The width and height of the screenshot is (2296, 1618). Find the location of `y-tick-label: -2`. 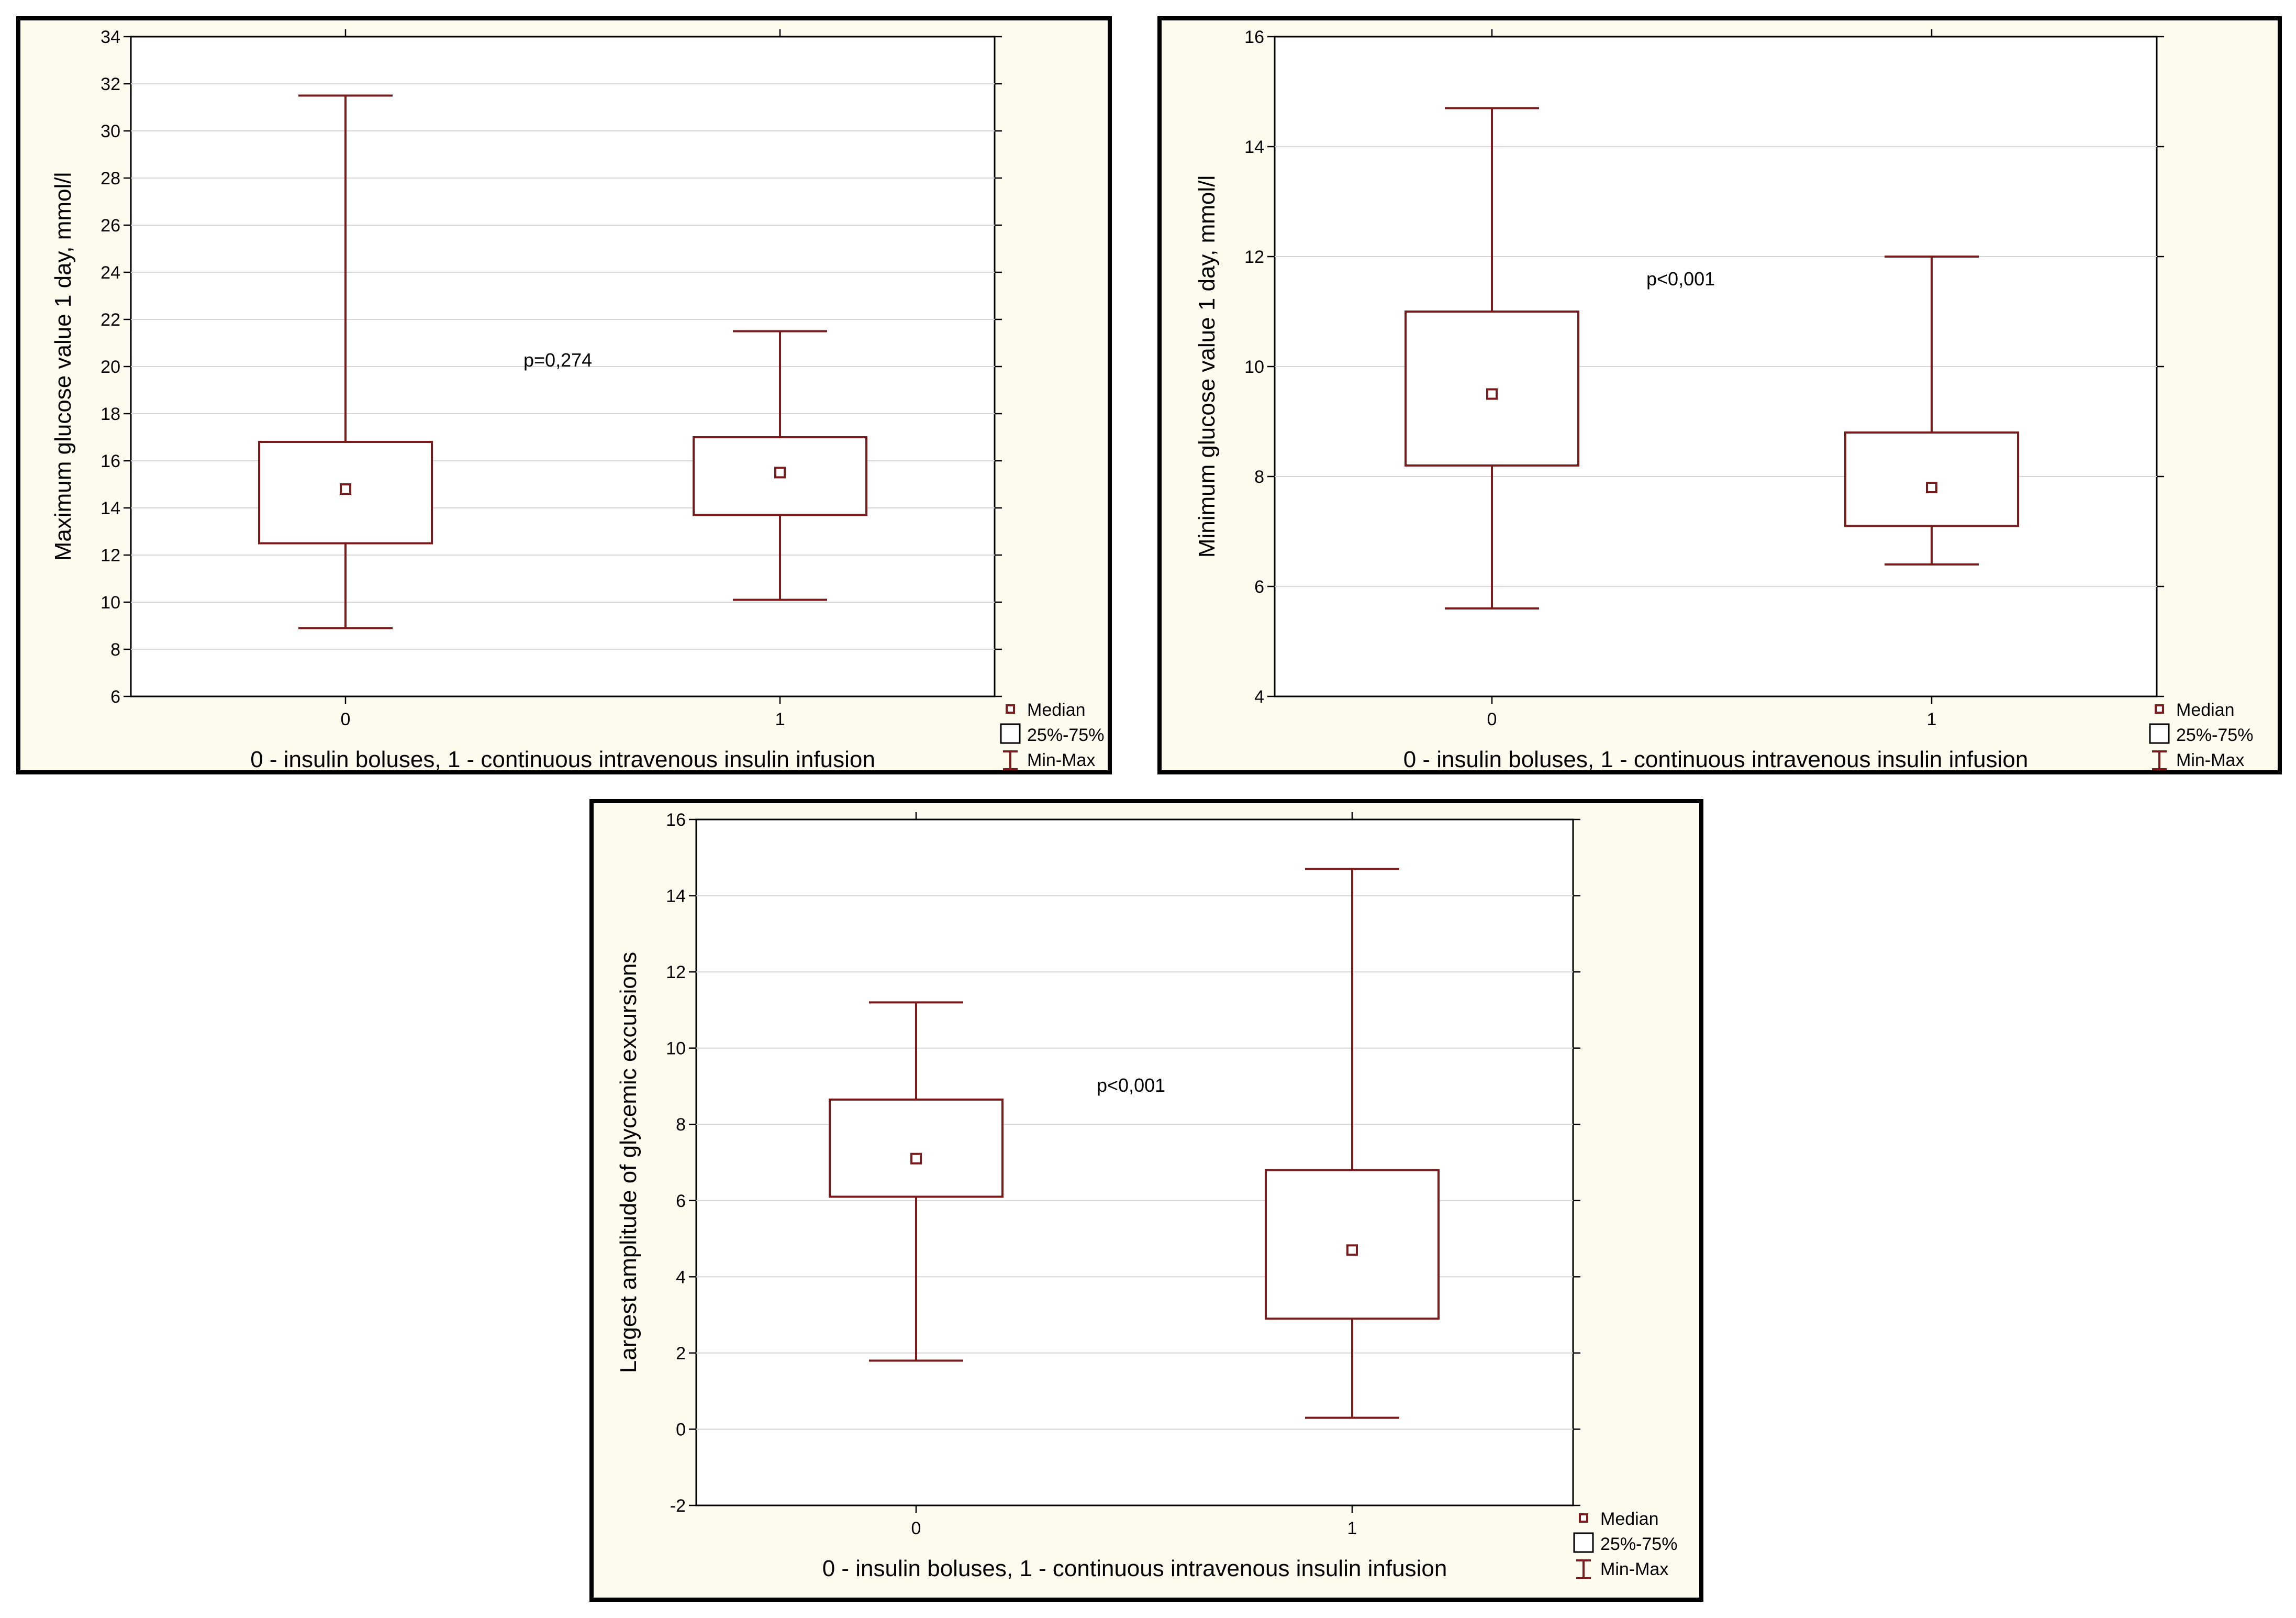

y-tick-label: -2 is located at coordinates (678, 1506).